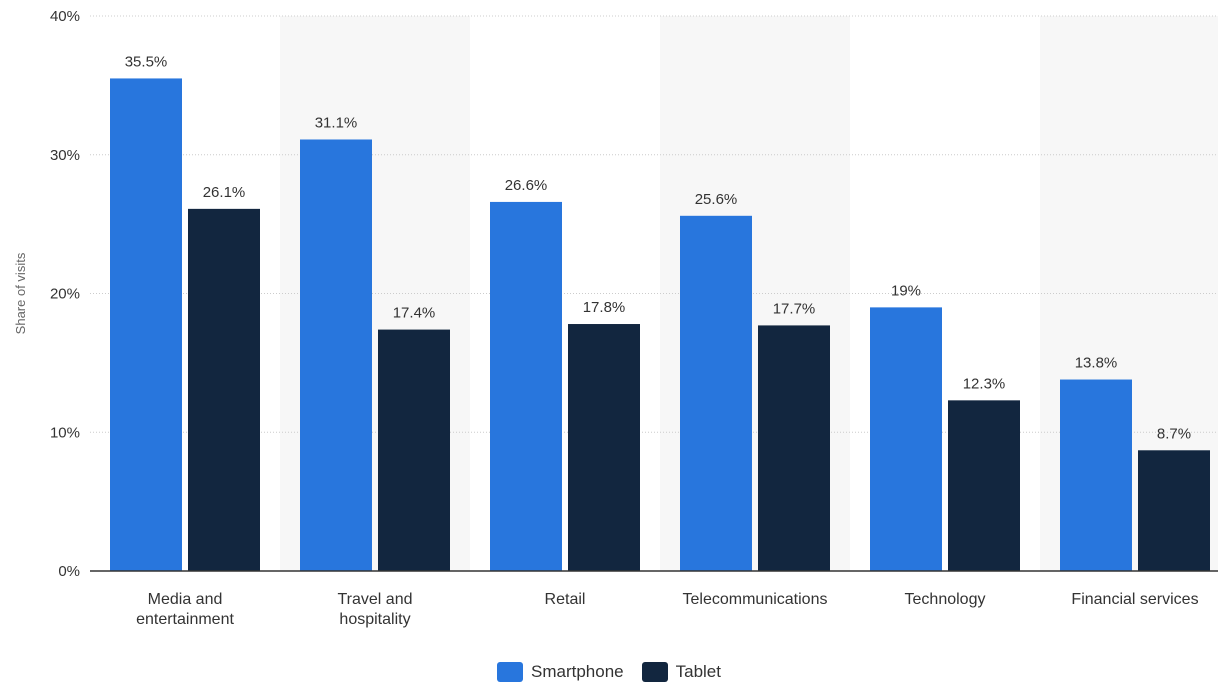  What do you see at coordinates (794, 448) in the screenshot?
I see `bar-tablet-telecommunications` at bounding box center [794, 448].